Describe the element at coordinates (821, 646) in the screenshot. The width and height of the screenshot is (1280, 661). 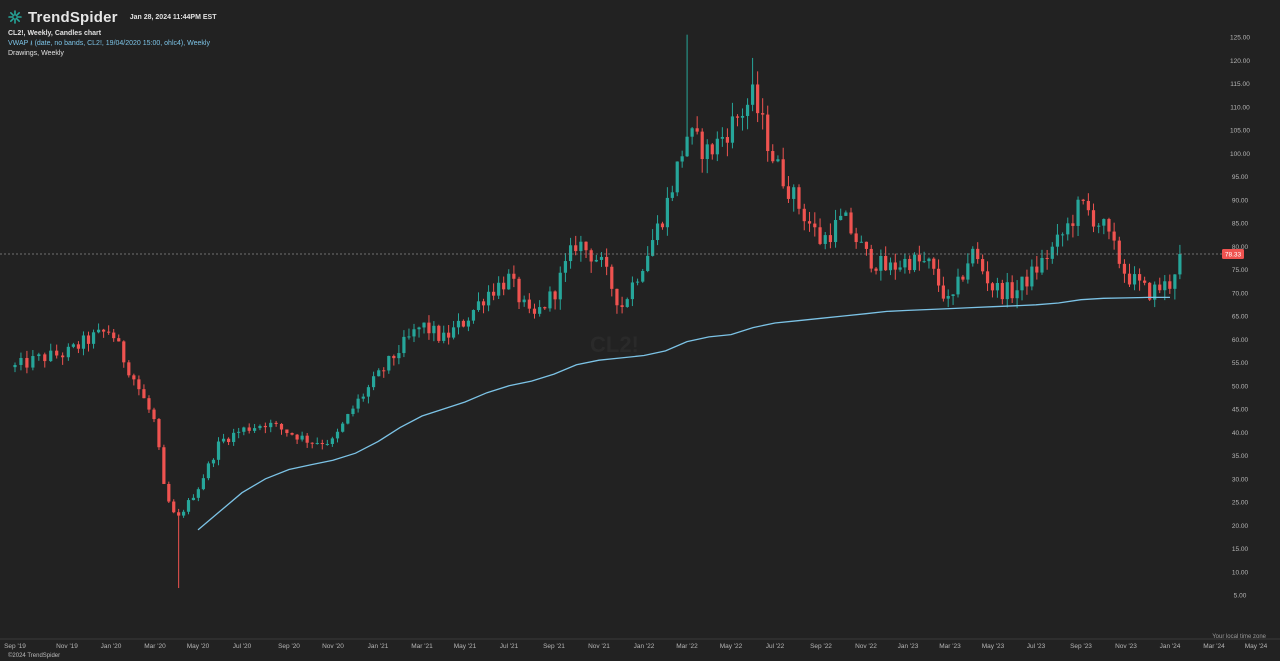
I see `x-tick-label: Sep '22` at that location.